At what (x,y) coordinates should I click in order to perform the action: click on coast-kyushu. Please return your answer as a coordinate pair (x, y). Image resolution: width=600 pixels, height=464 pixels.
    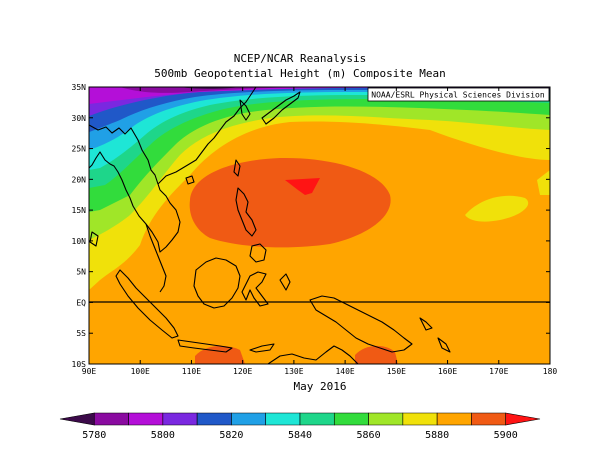
    Looking at the image, I should click on (281, 108).